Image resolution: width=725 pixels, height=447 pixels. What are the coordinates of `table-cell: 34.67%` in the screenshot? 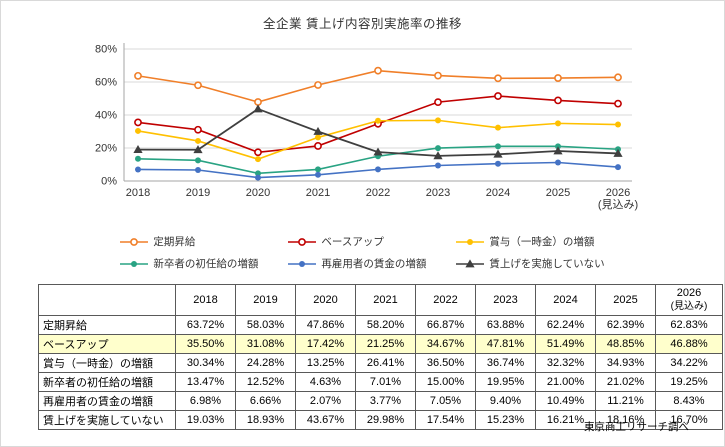 It's located at (445, 344).